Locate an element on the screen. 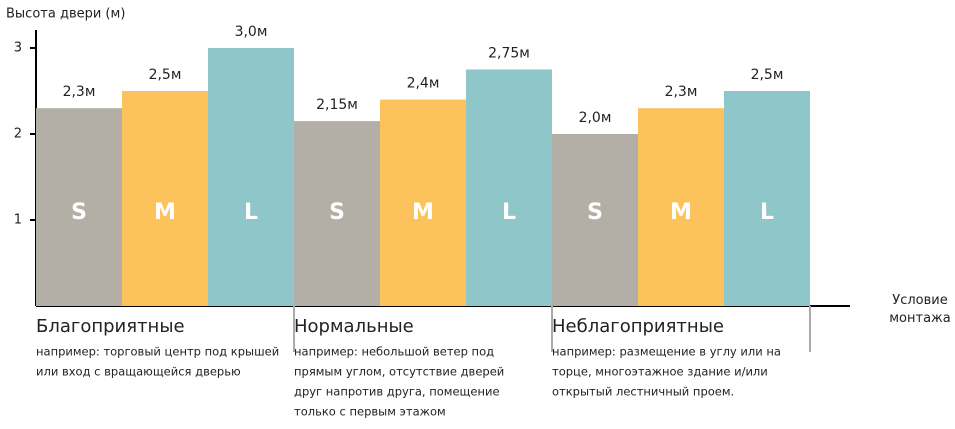 Image resolution: width=955 pixels, height=429 pixels. category-note: прямым углом, отсутствие дверей is located at coordinates (399, 372).